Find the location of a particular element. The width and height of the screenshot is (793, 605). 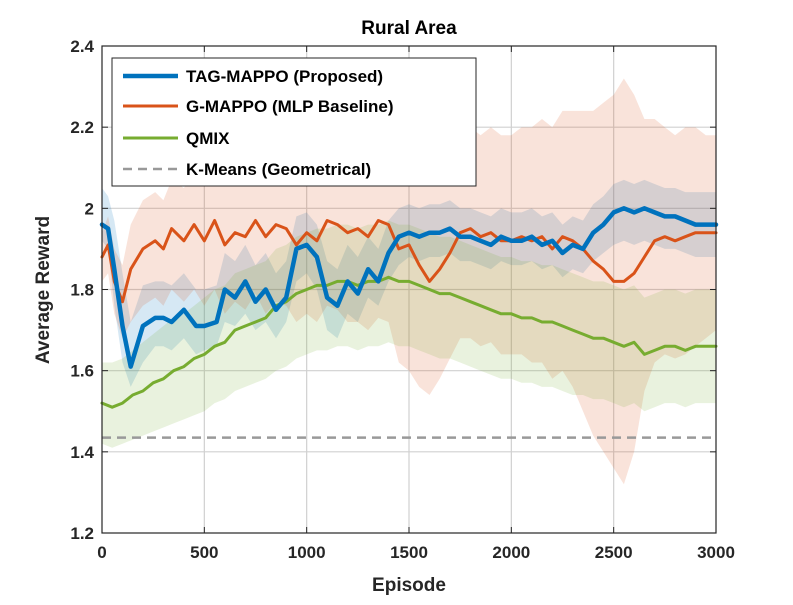

legend-entry-kmeans: K-Means (Geometrical) is located at coordinates (247, 169).